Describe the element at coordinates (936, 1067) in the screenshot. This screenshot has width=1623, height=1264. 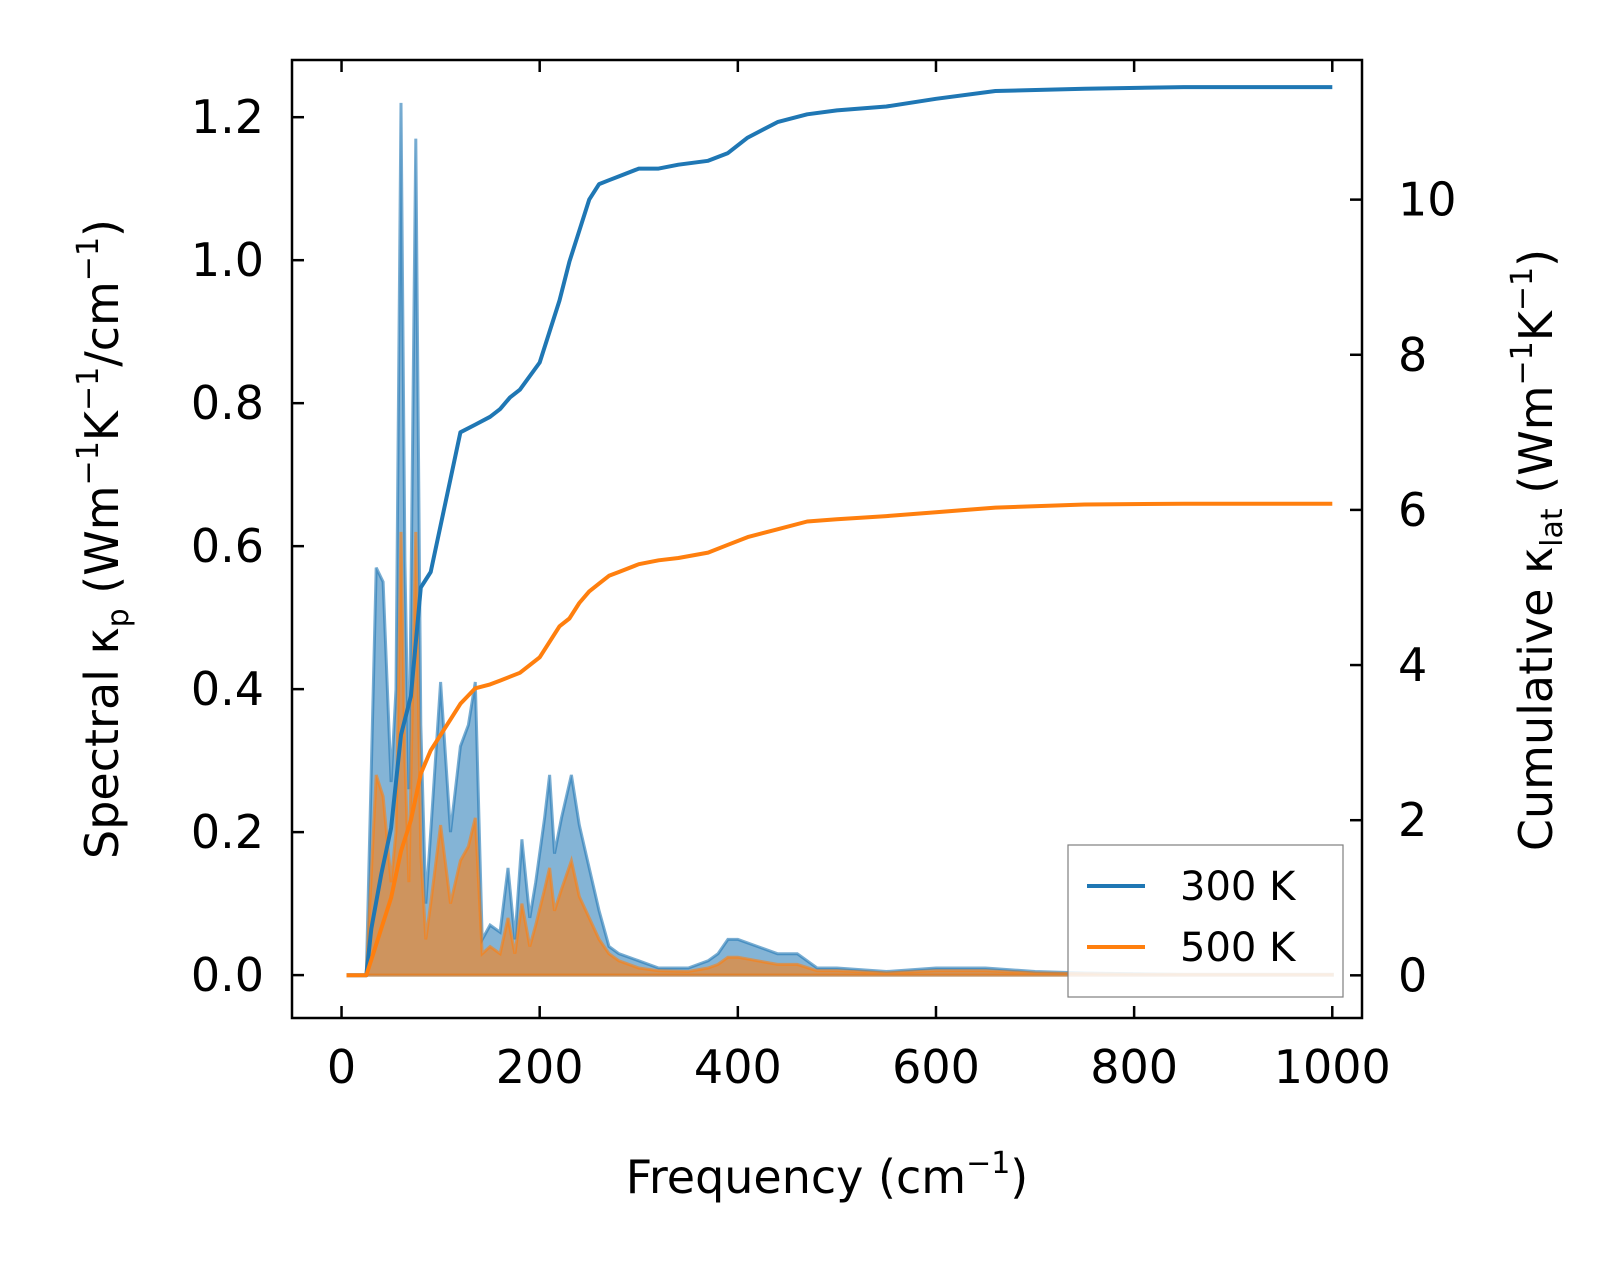
I see `x-tick-label: 600` at that location.